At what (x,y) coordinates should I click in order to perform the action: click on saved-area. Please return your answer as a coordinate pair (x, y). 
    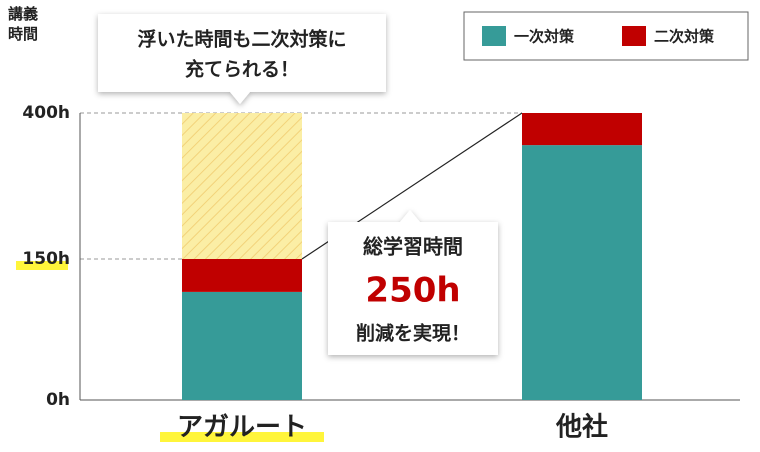
    Looking at the image, I should click on (242, 186).